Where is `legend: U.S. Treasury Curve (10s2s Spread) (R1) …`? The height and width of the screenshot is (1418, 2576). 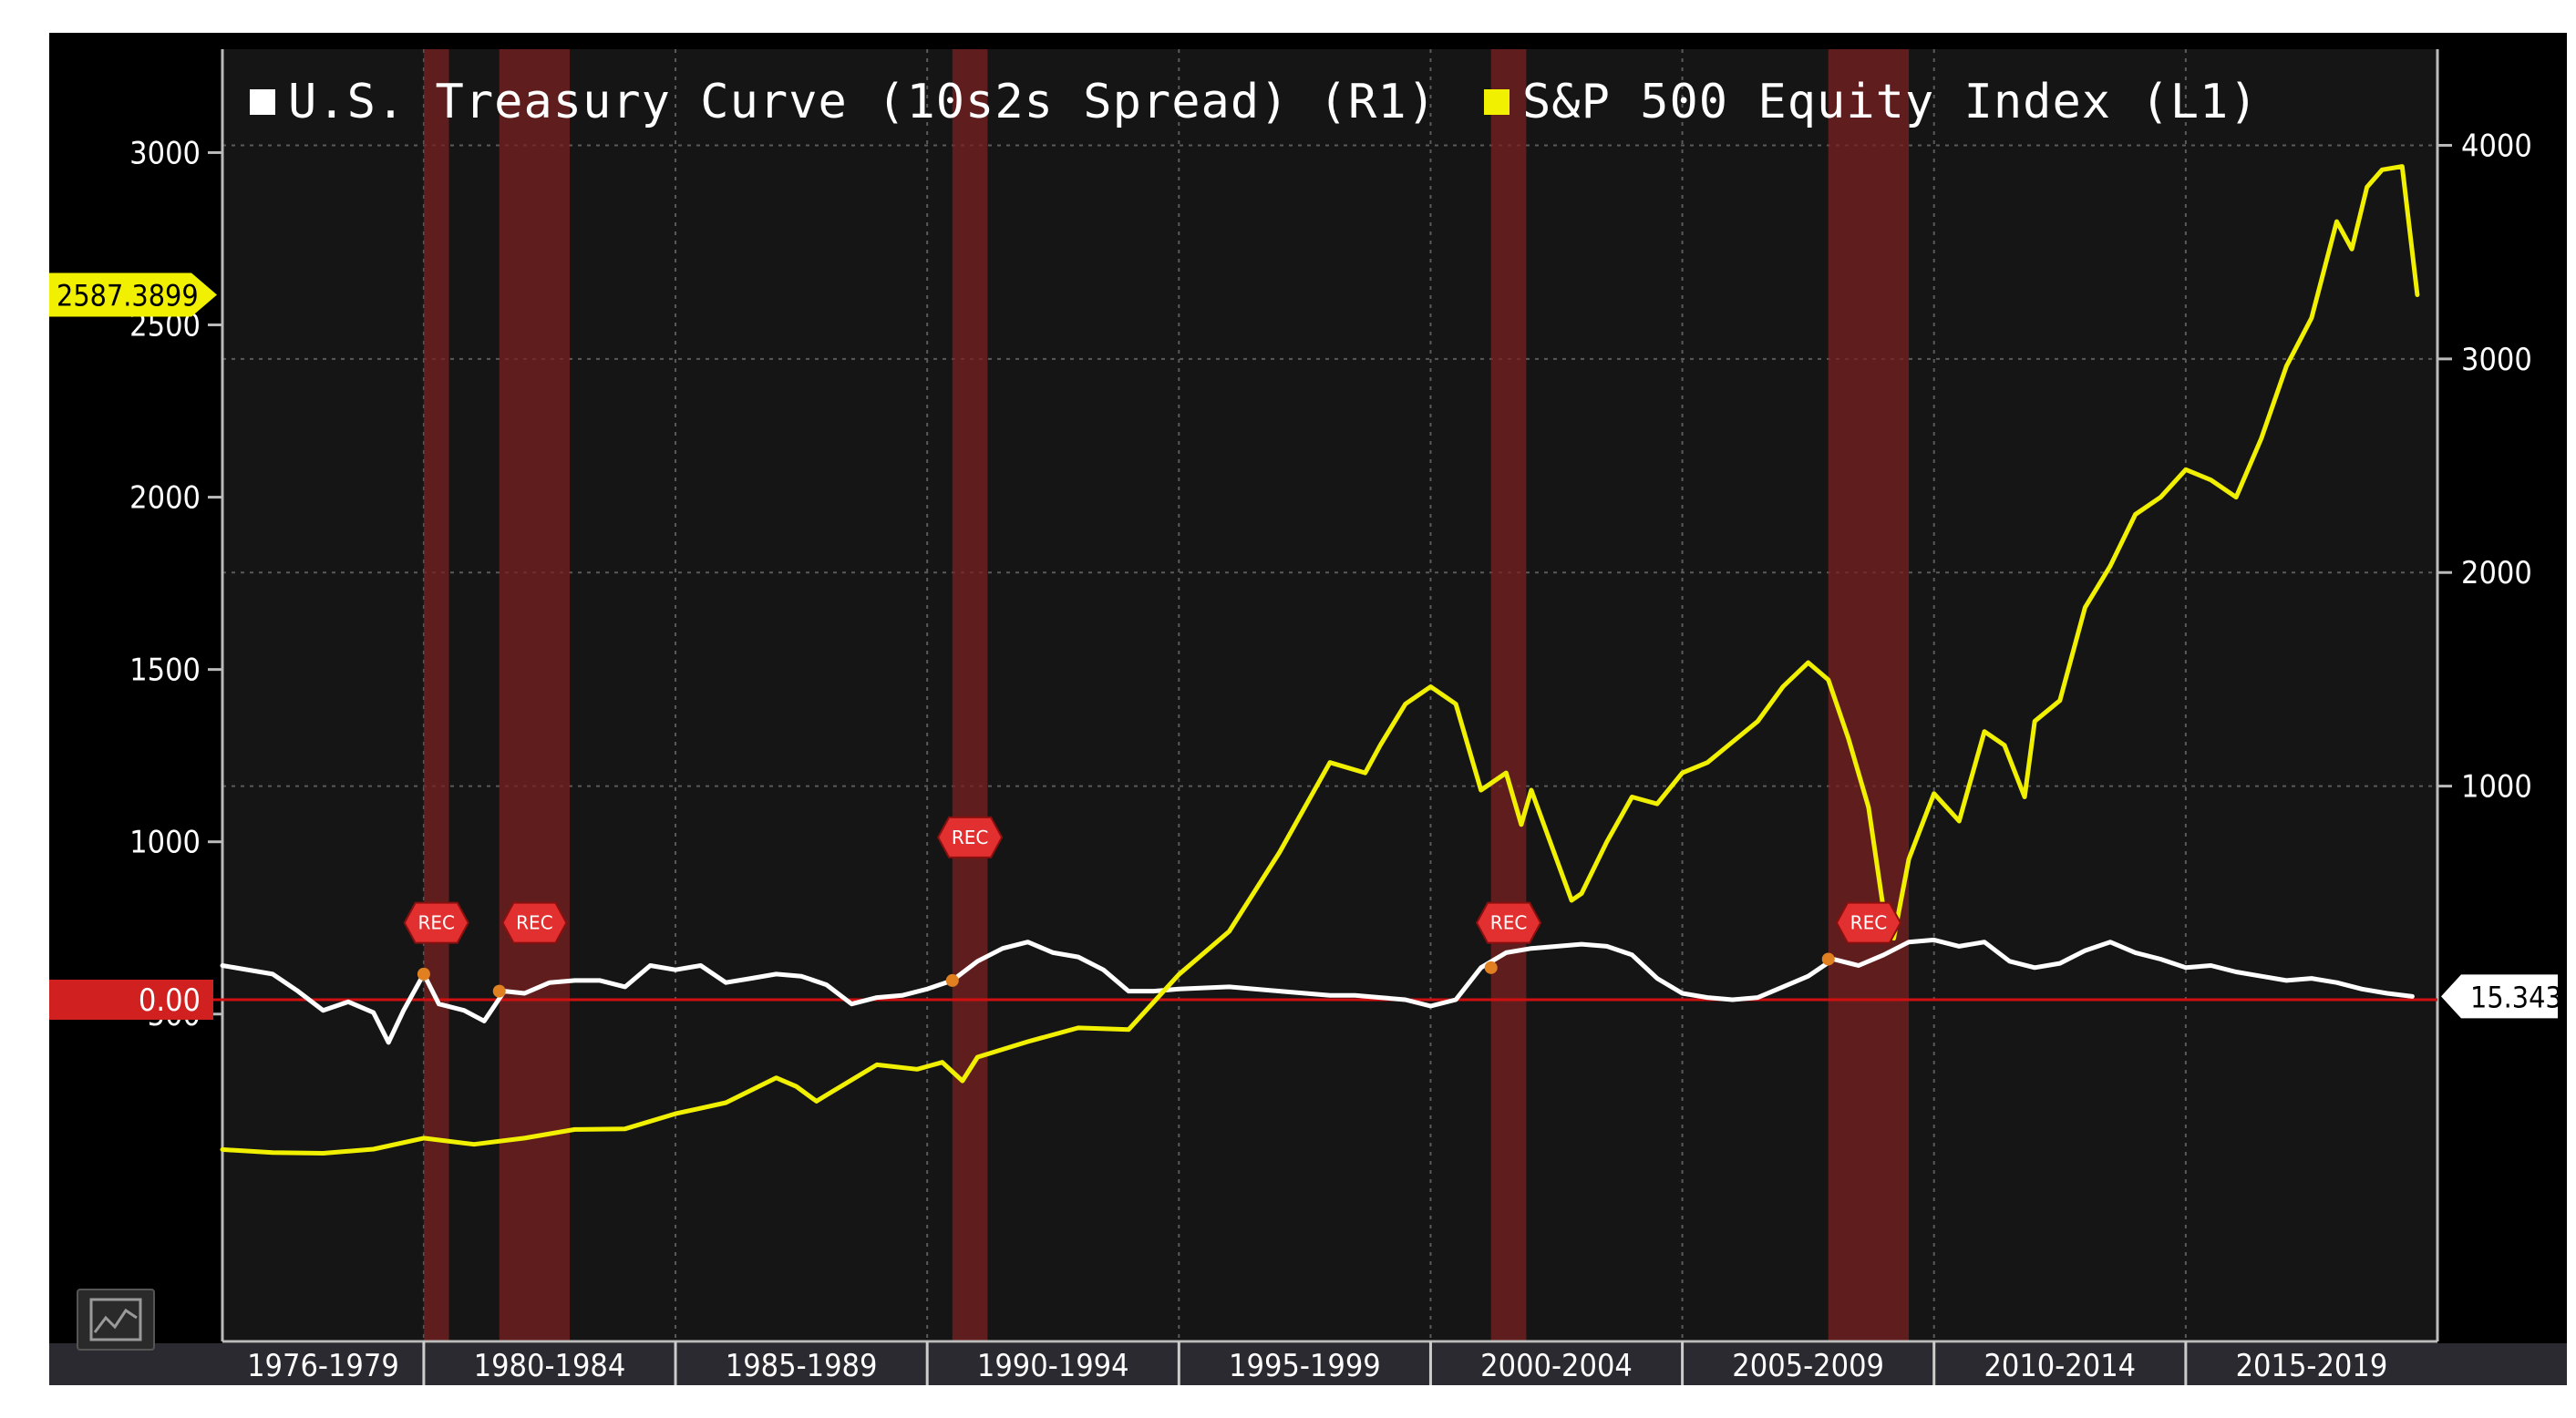
legend: U.S. Treasury Curve (10s2s Spread) (R1) … is located at coordinates (1254, 102).